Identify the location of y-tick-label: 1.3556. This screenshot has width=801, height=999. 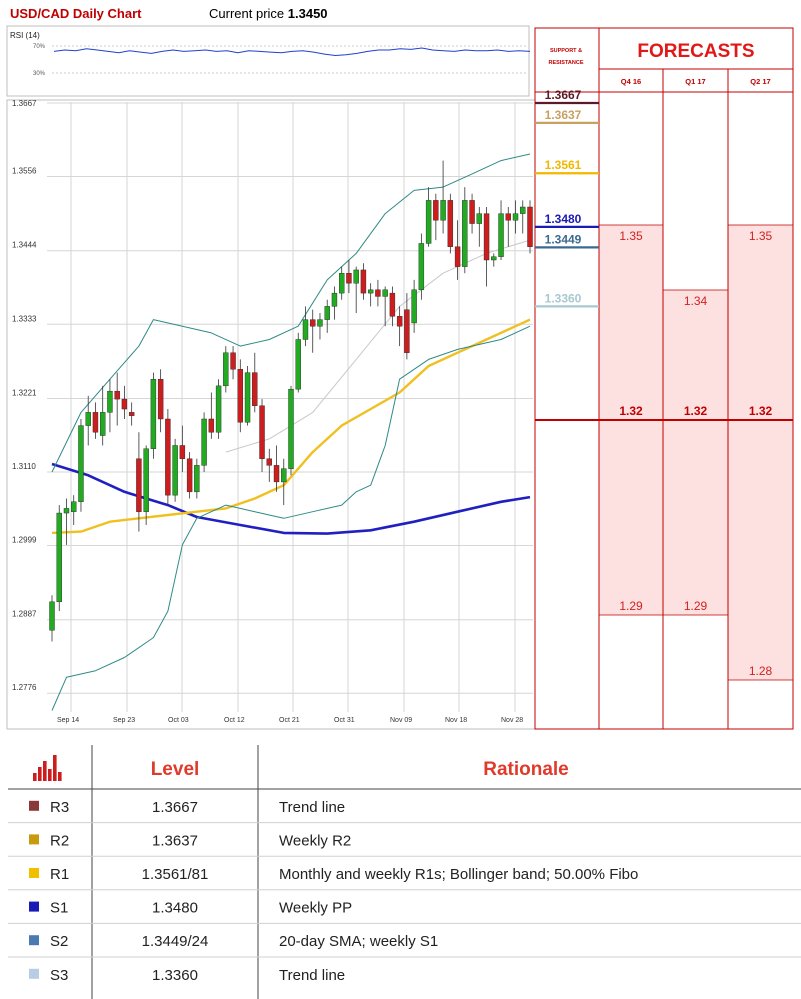
(24, 171).